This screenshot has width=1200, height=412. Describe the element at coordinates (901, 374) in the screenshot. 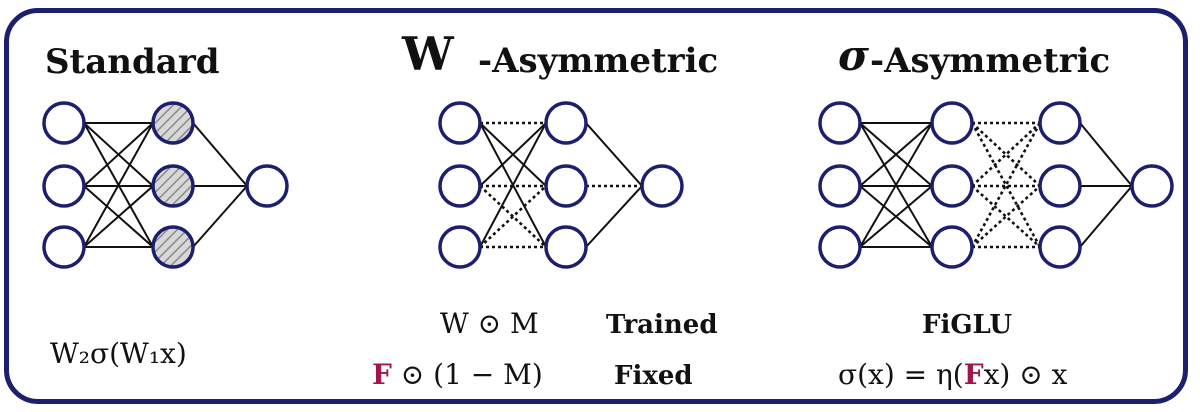

I see `figlu-formula-pre: σ(x) = η(` at that location.